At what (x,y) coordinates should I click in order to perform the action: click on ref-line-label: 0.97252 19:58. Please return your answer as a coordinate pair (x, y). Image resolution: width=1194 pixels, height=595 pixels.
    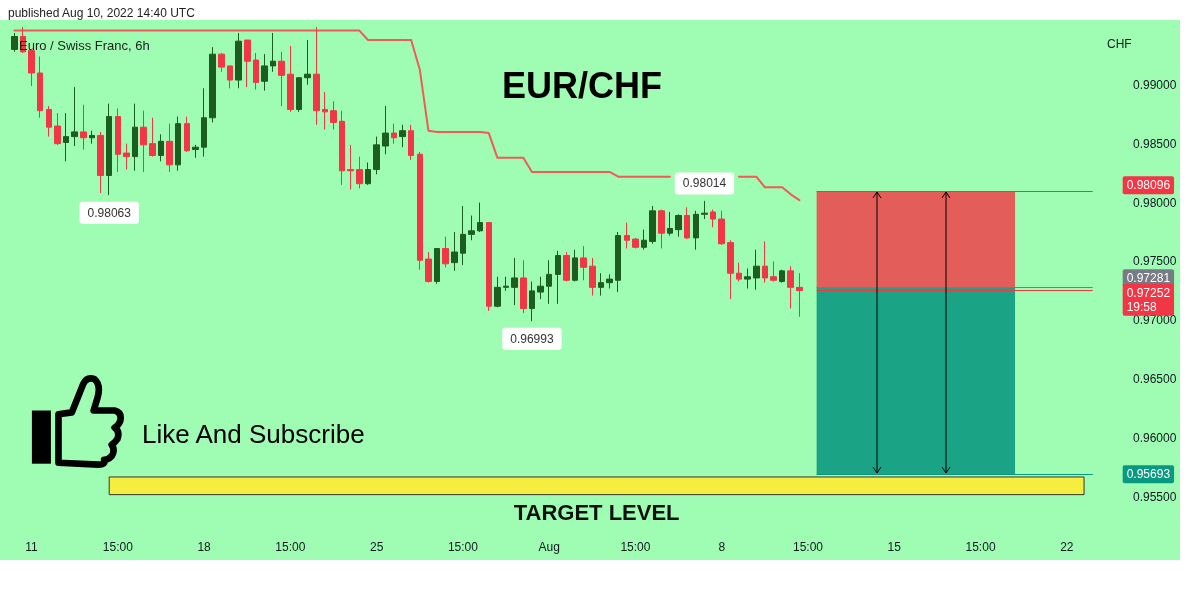
    Looking at the image, I should click on (1148, 299).